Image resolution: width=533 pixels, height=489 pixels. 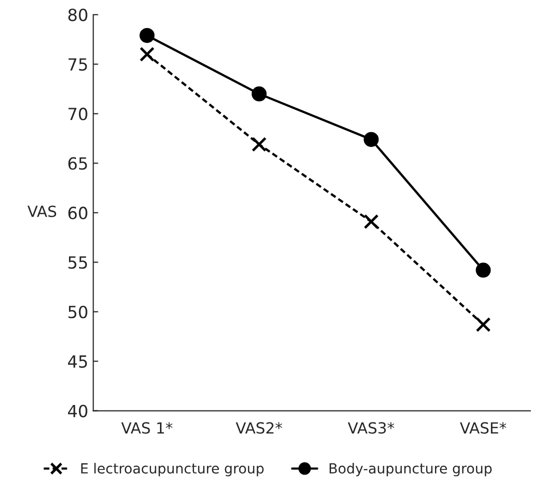 What do you see at coordinates (78, 411) in the screenshot?
I see `y-tick-label: 40` at bounding box center [78, 411].